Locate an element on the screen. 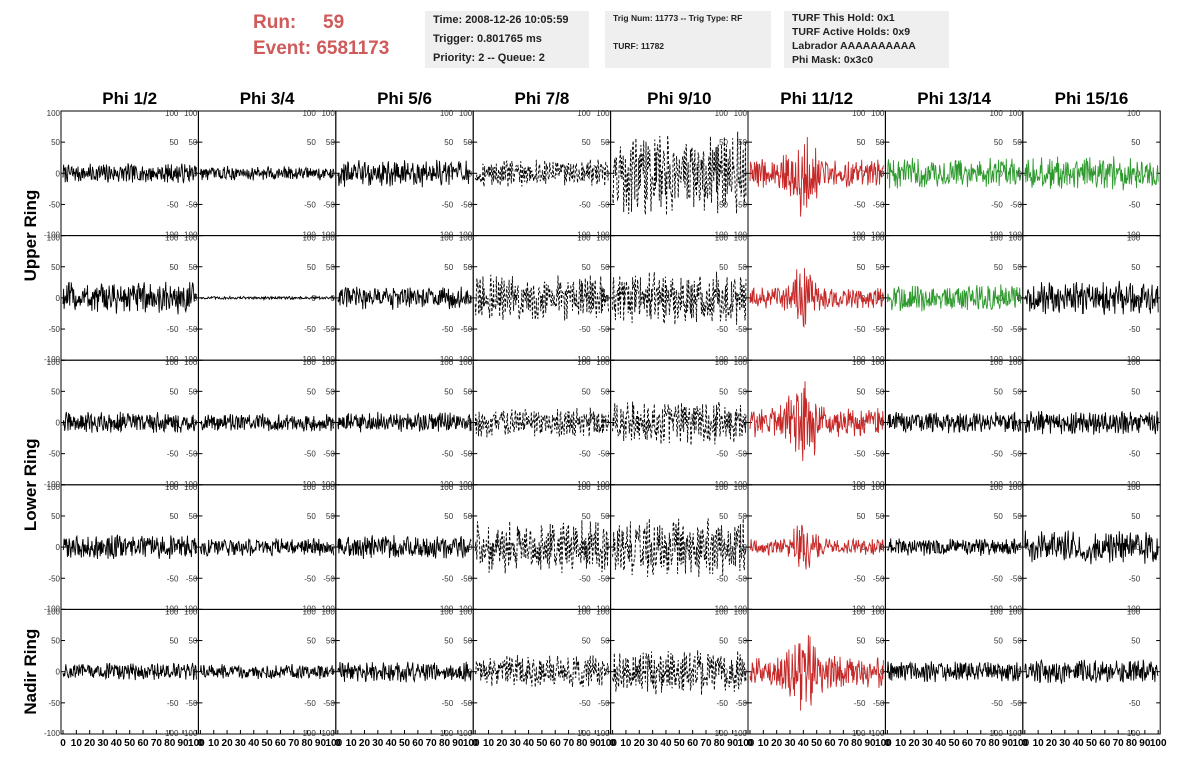  run-label: Run: is located at coordinates (275, 22).